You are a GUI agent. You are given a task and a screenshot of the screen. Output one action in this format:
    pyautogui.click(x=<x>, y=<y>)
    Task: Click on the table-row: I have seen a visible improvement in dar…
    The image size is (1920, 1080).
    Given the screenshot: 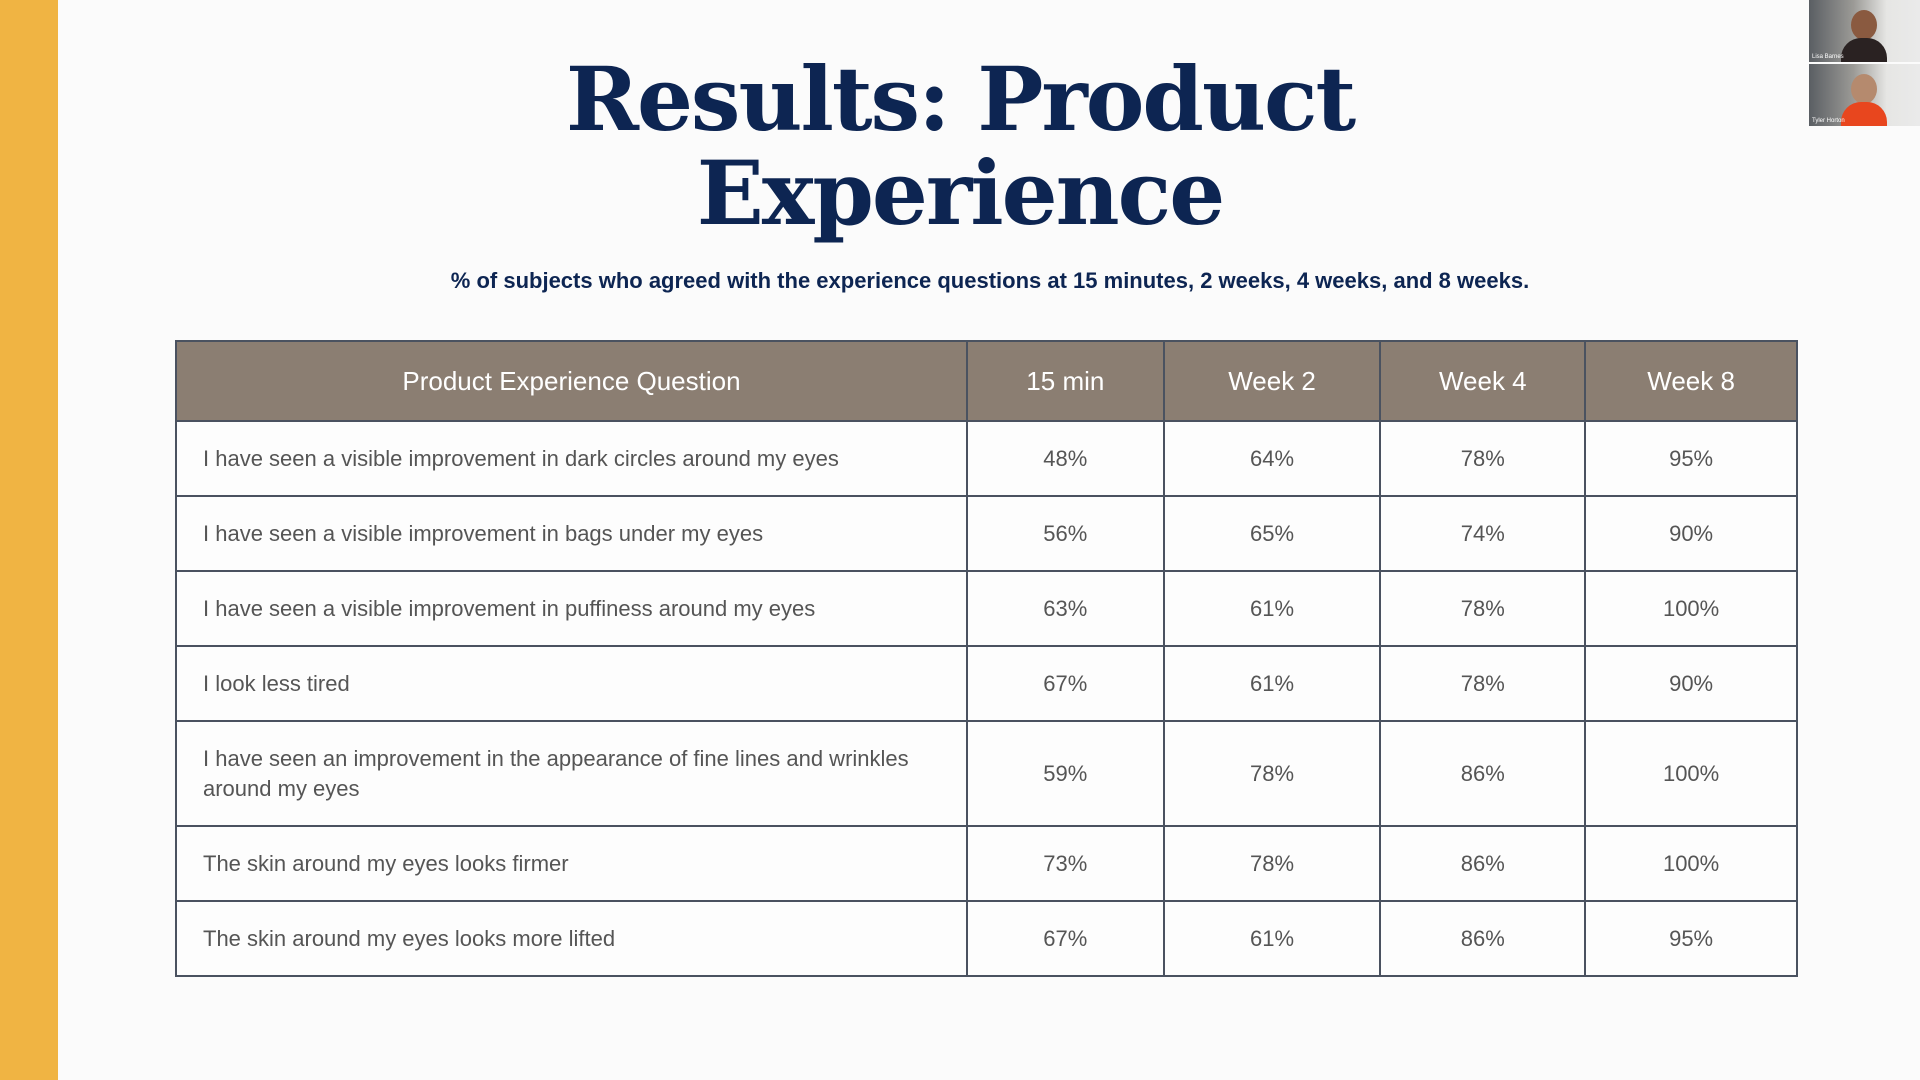 What is the action you would take?
    pyautogui.click(x=986, y=458)
    